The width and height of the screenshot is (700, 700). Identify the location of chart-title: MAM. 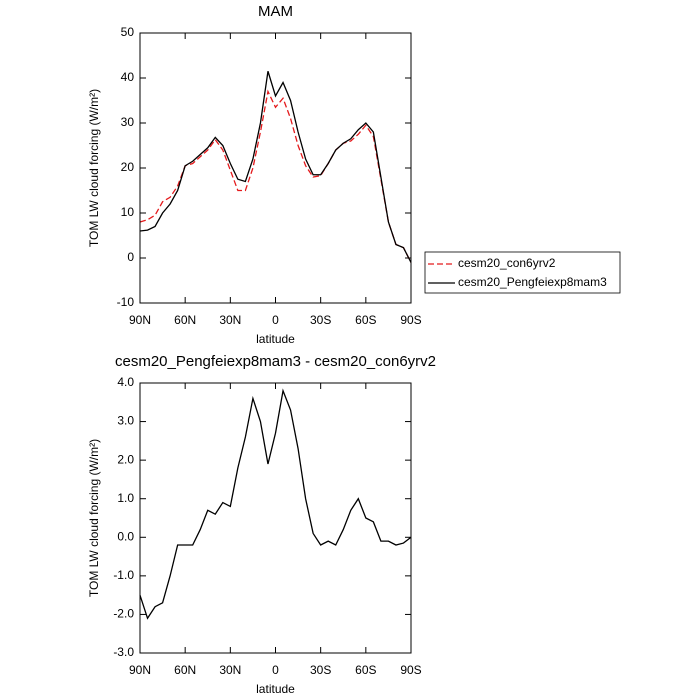
(275, 11).